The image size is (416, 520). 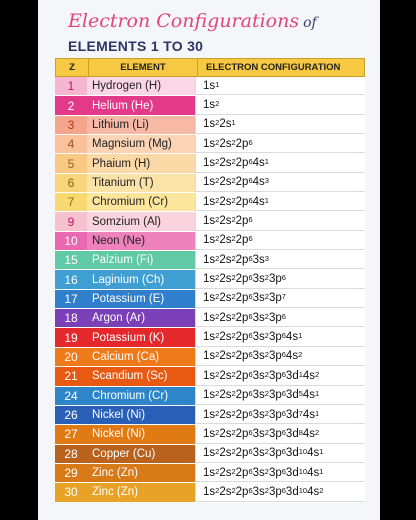 What do you see at coordinates (141, 260) in the screenshot?
I see `element-name: Palzium (Fi)` at bounding box center [141, 260].